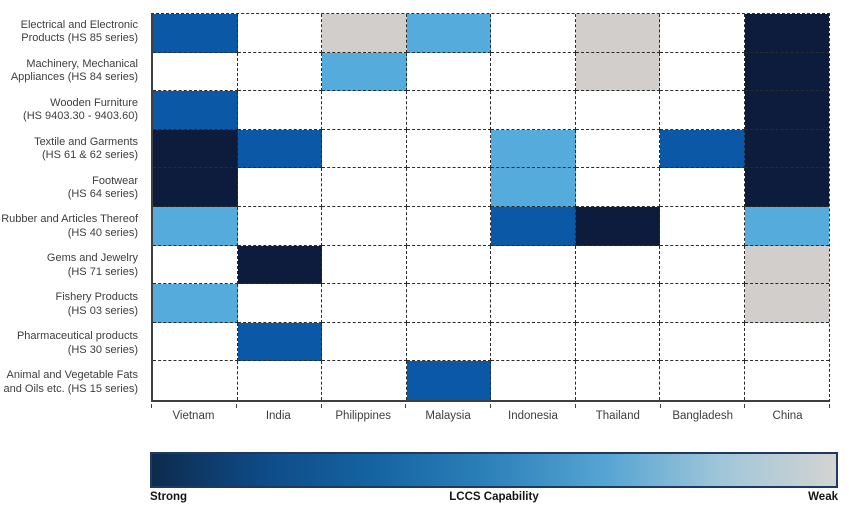  Describe the element at coordinates (86, 148) in the screenshot. I see `y-axis-category-label: Textile and Garments (HS 61 & 62 series)` at that location.